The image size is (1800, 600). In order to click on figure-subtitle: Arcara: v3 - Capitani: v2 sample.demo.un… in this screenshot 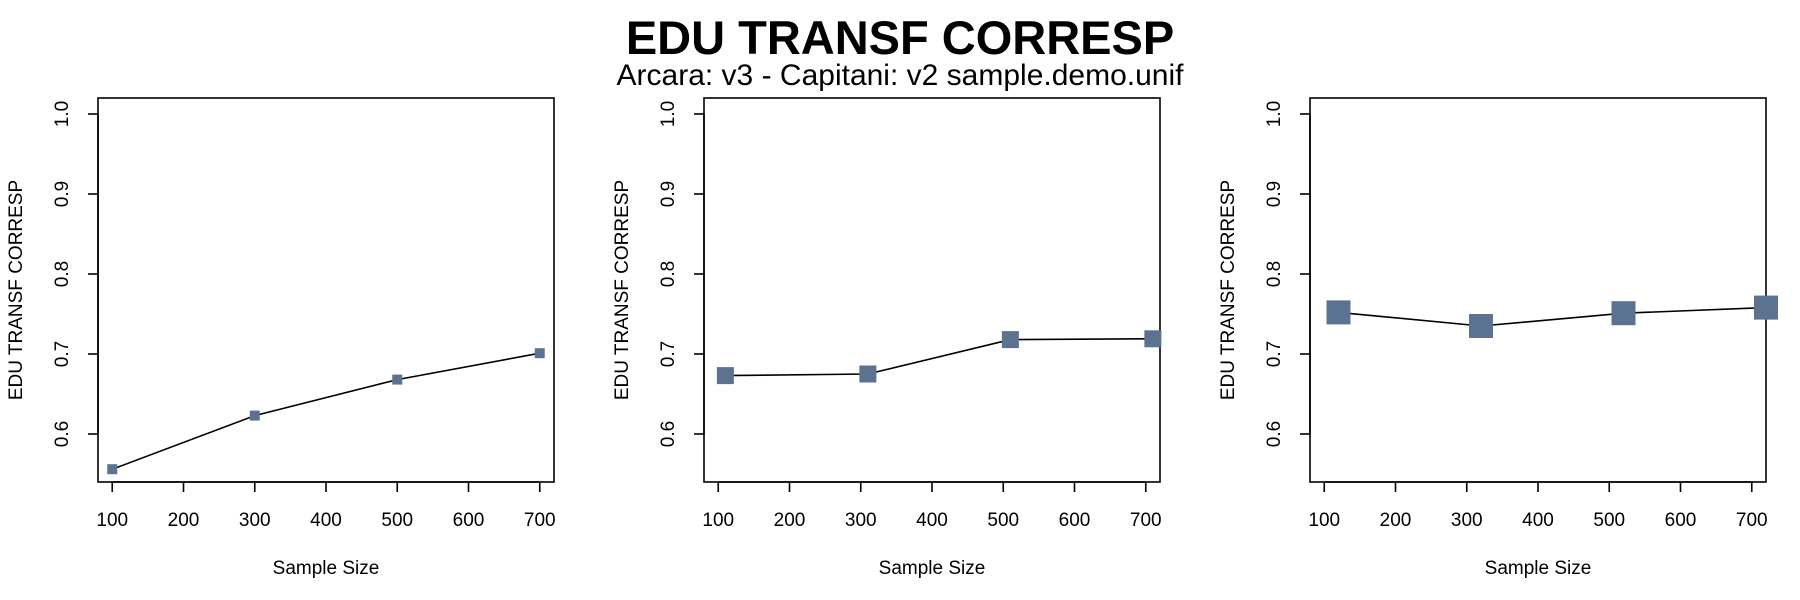, I will do `click(900, 75)`.